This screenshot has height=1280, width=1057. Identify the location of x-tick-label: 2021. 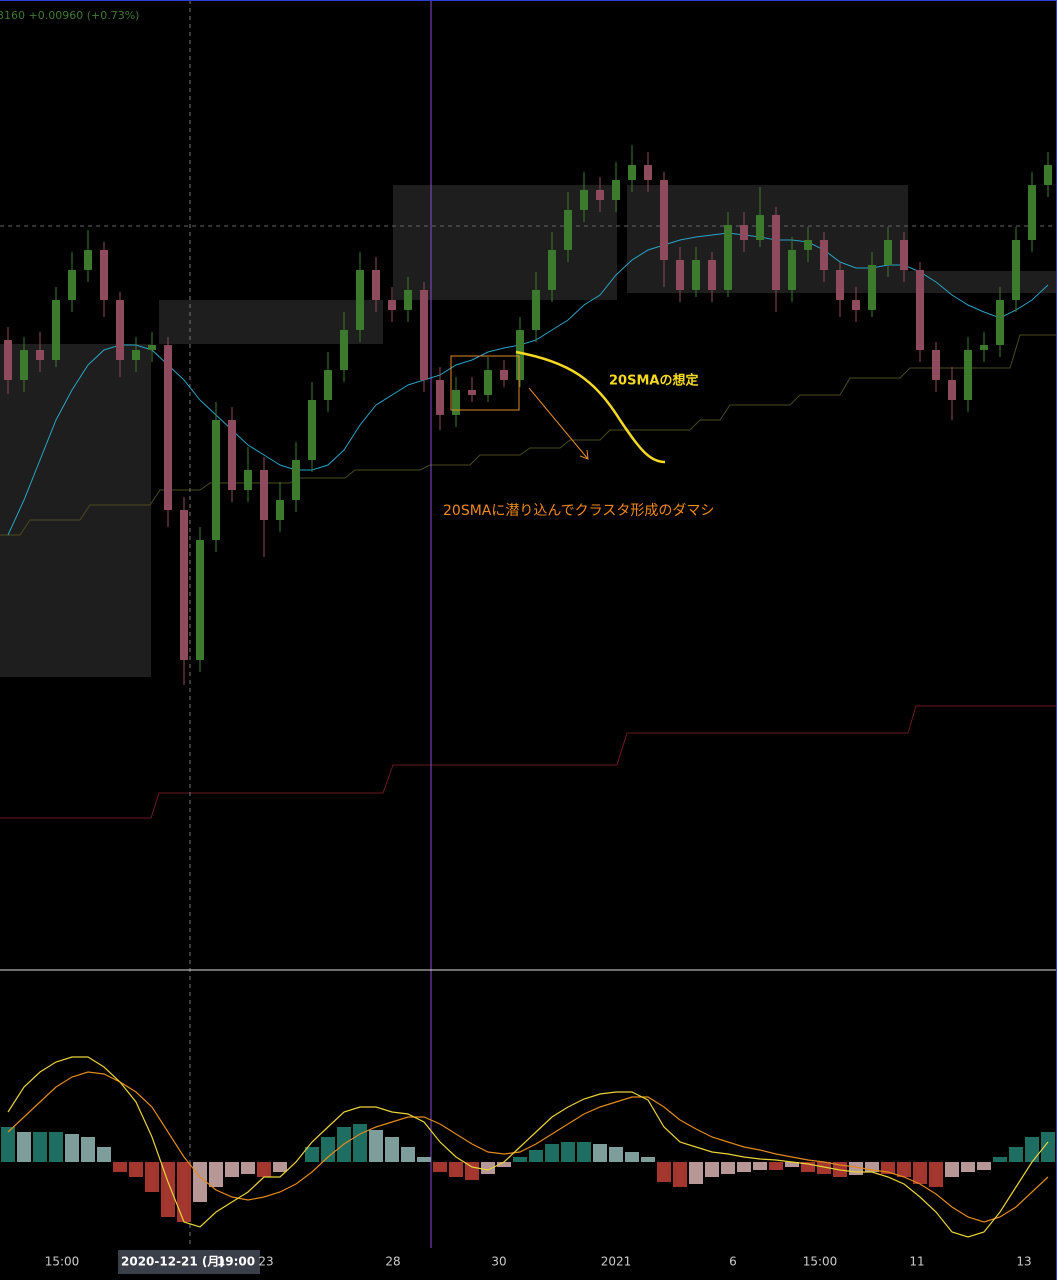
(616, 1262).